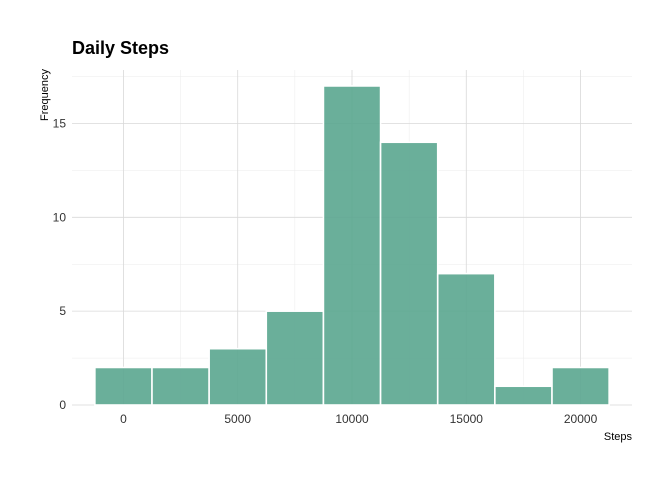  What do you see at coordinates (45, 95) in the screenshot?
I see `y-axis-label: Frequency` at bounding box center [45, 95].